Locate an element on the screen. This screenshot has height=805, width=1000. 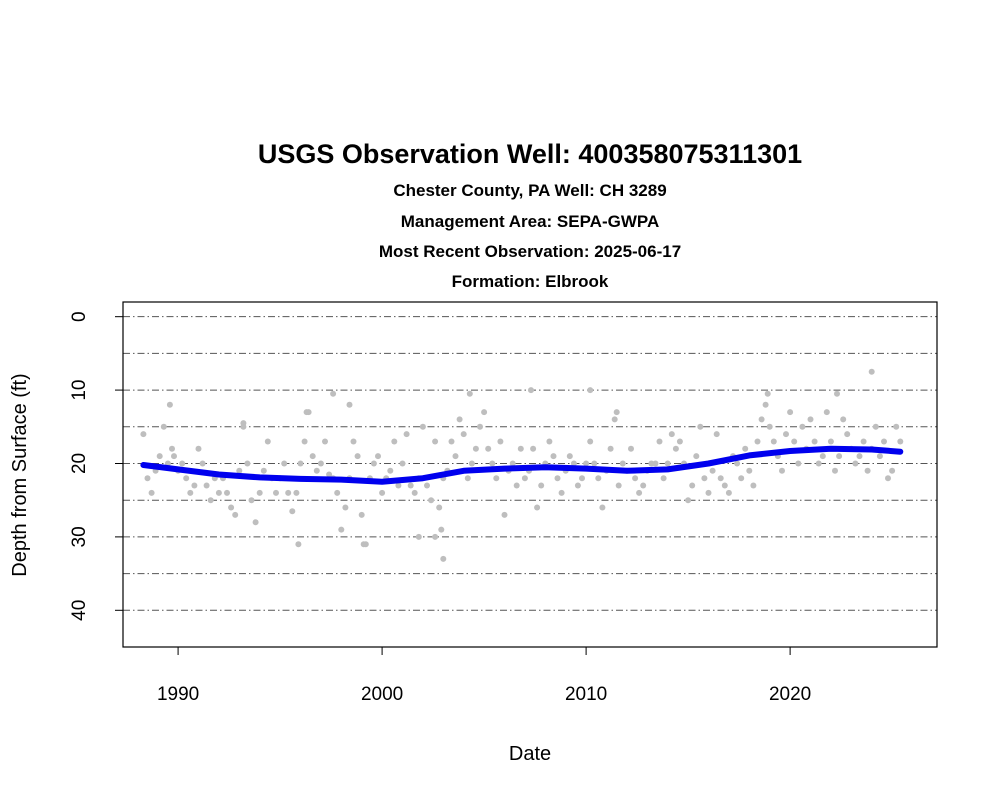
y-tick-label: 20 is located at coordinates (79, 463).